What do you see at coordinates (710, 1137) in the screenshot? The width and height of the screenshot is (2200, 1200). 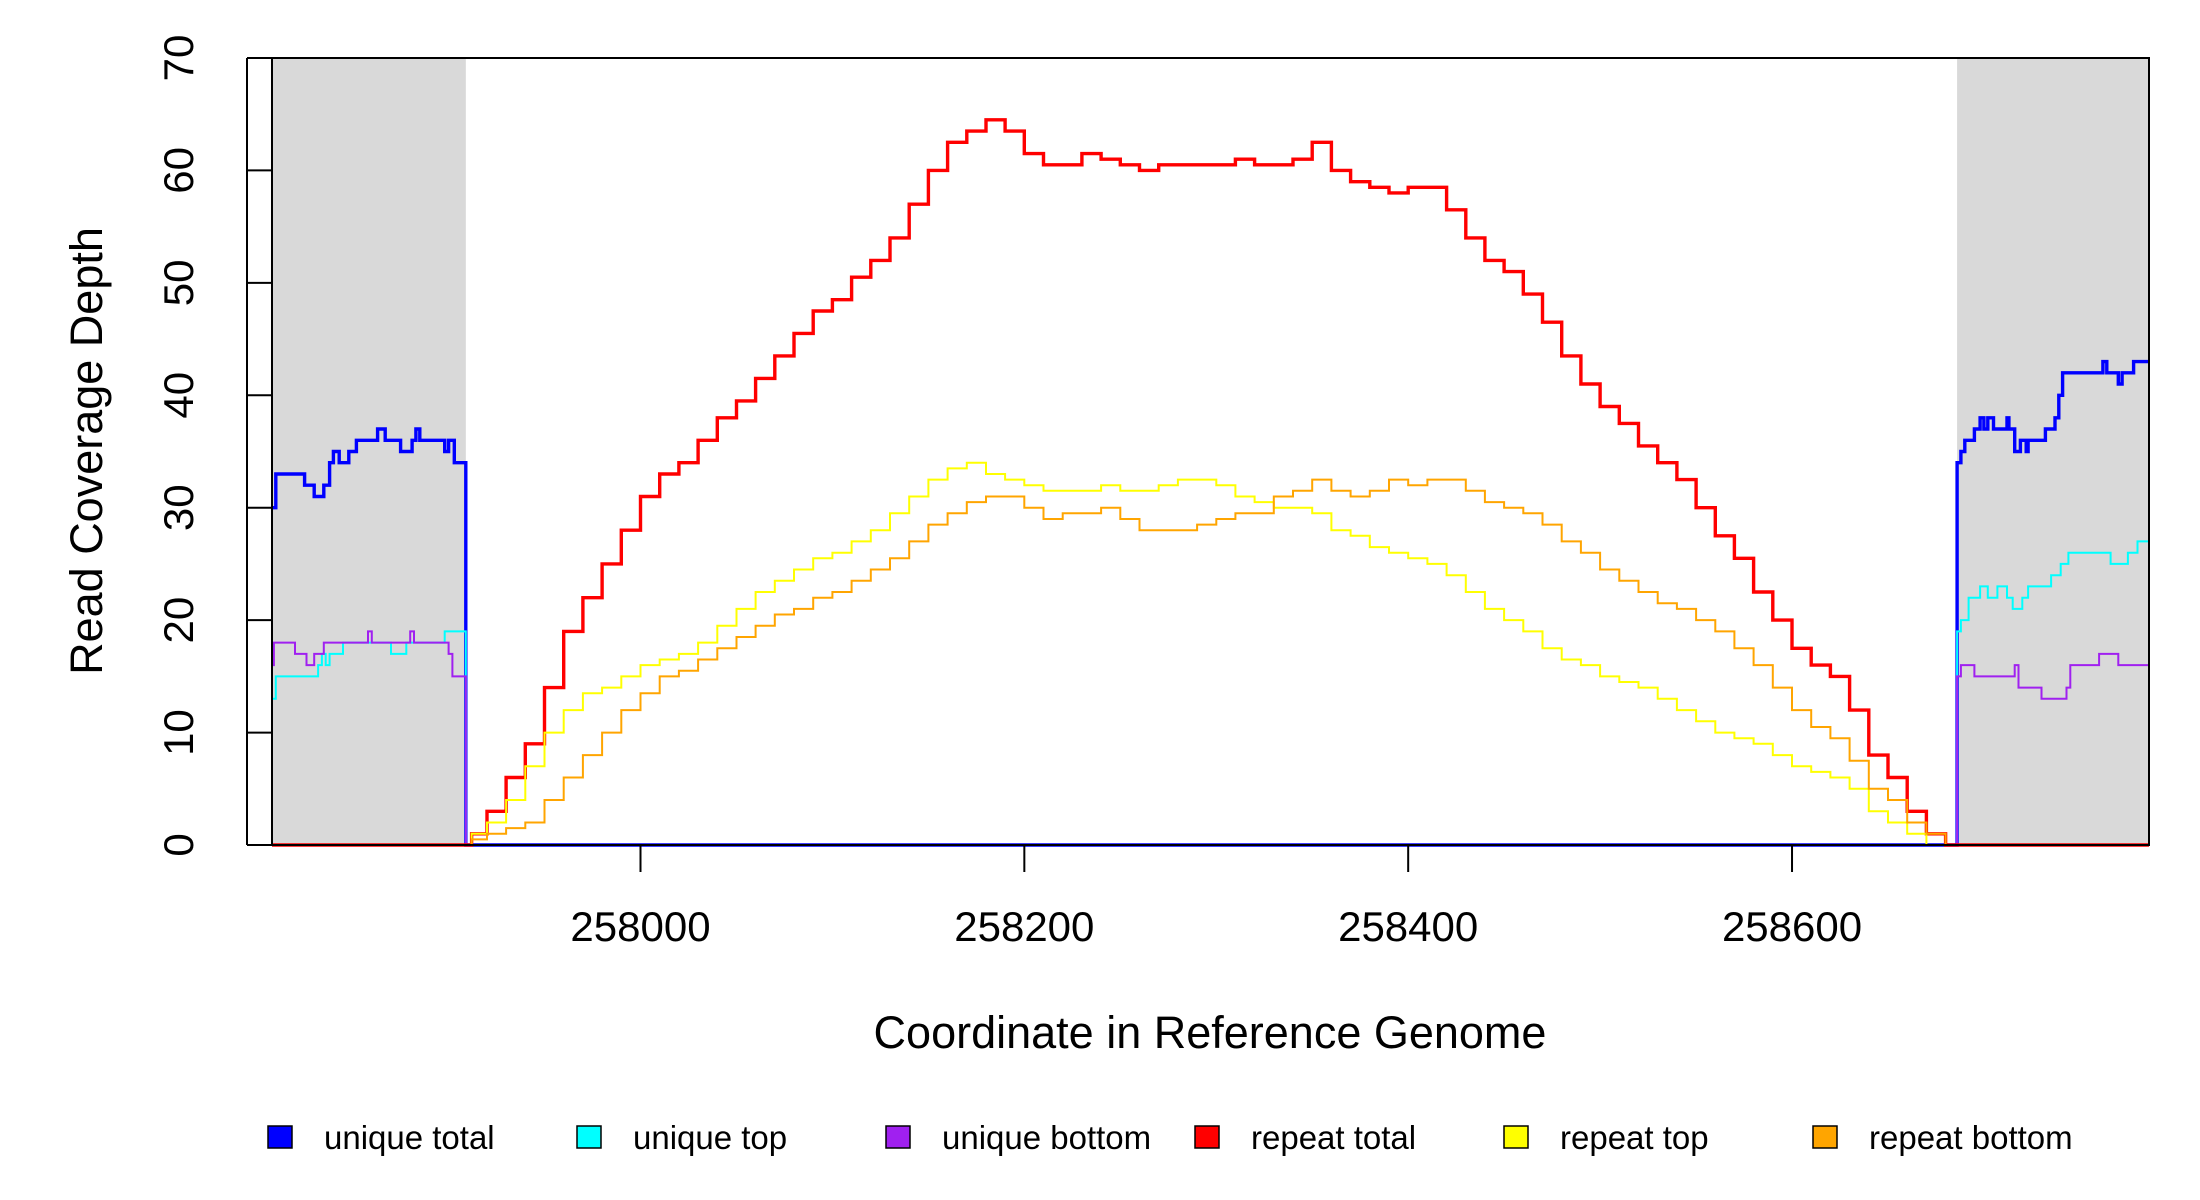 I see `legend-label: unique top` at bounding box center [710, 1137].